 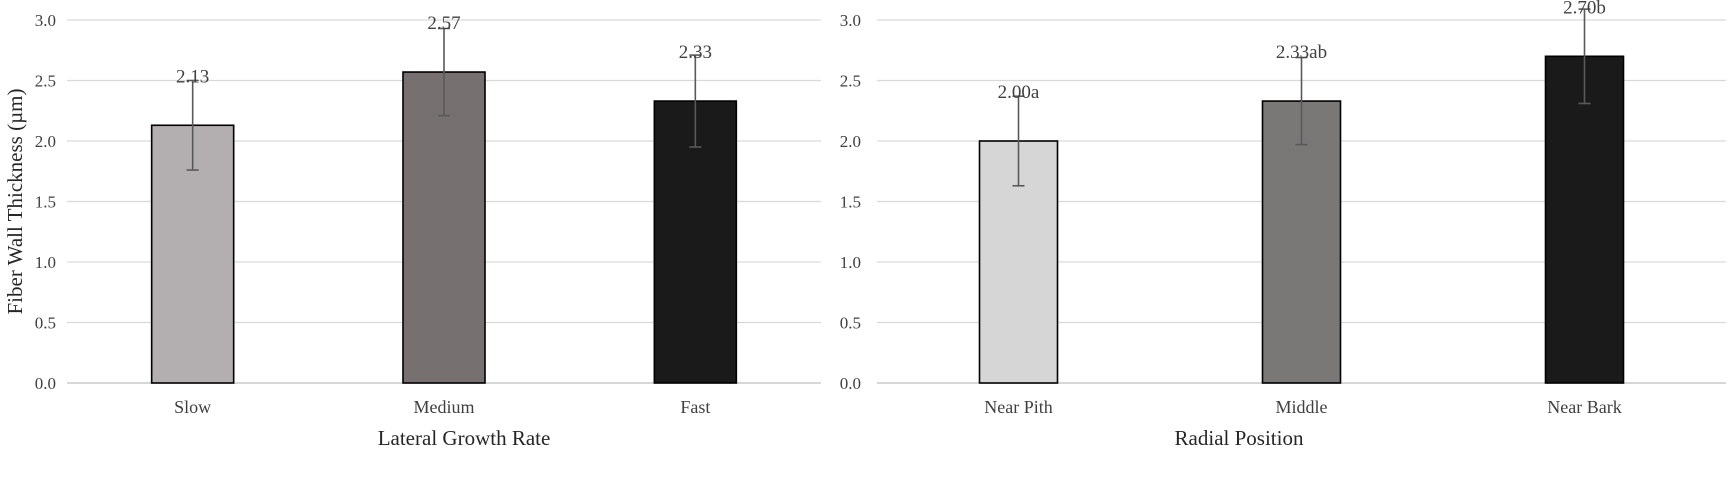 I want to click on y-tick-label-0-5: 2.5, so click(x=45, y=81).